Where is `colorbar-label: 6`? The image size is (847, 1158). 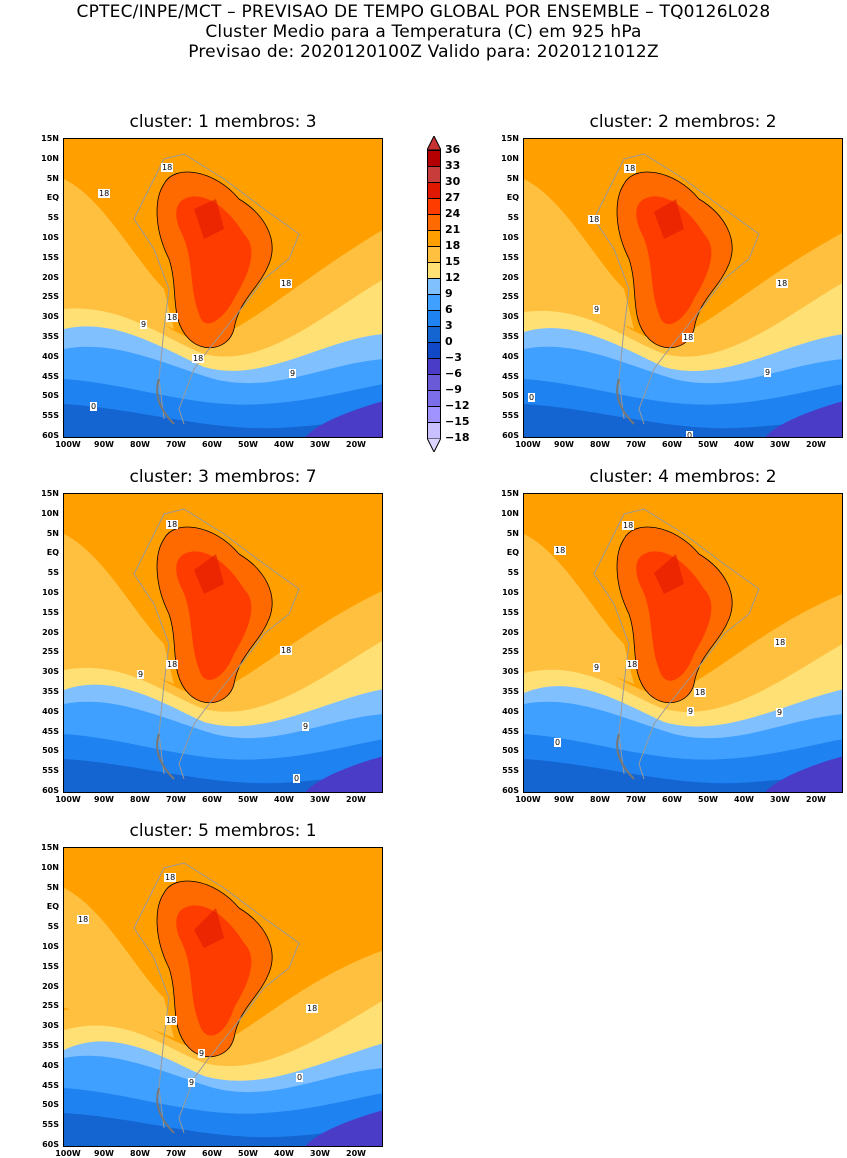
colorbar-label: 6 is located at coordinates (449, 309).